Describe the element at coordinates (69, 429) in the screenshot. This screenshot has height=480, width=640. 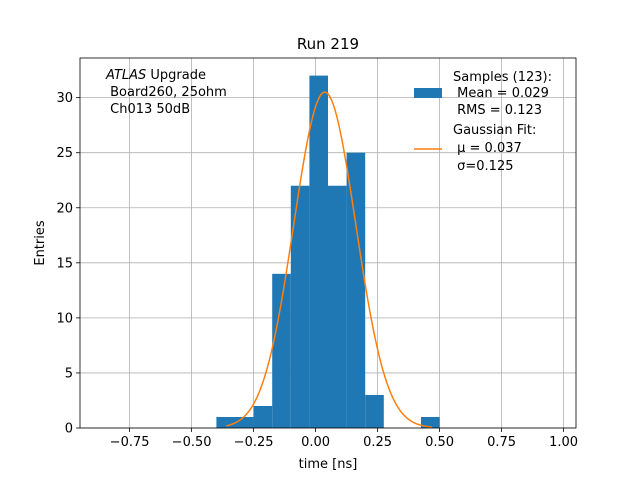
I see `y-tick-label-0: 0` at that location.